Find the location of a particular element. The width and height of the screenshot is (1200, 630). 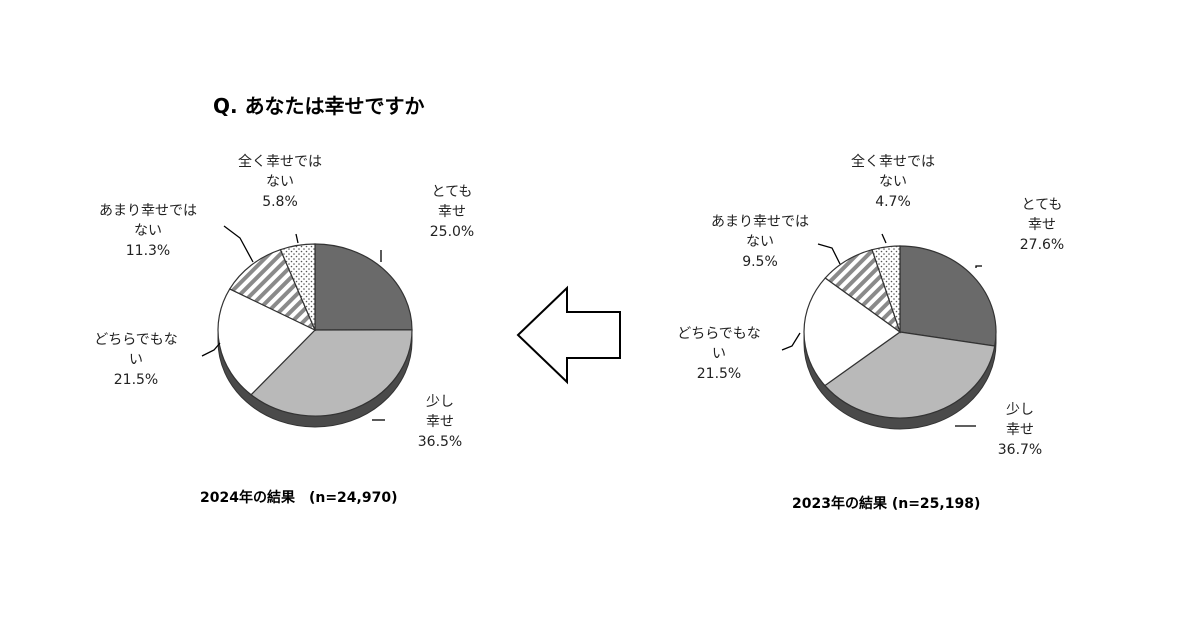

data-label-very-happy: とても幸せ 25.0% is located at coordinates (452, 212).